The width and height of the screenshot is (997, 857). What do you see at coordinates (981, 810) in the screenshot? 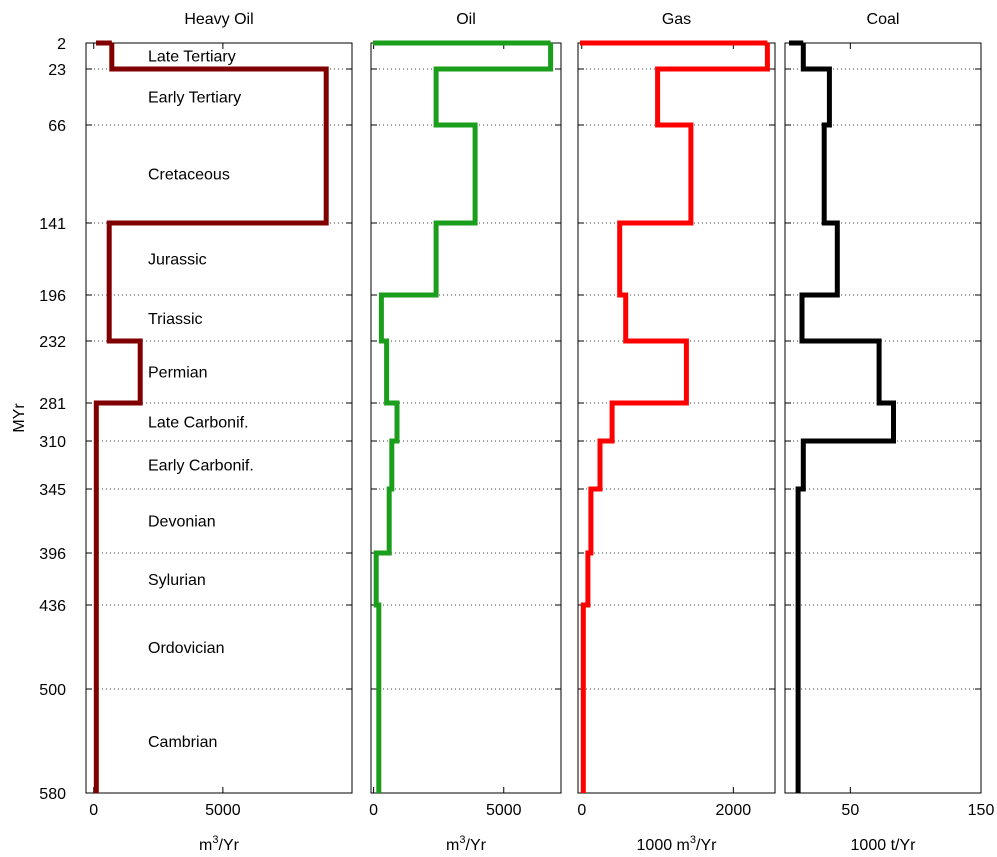
I see `x-tick-label: 150` at bounding box center [981, 810].